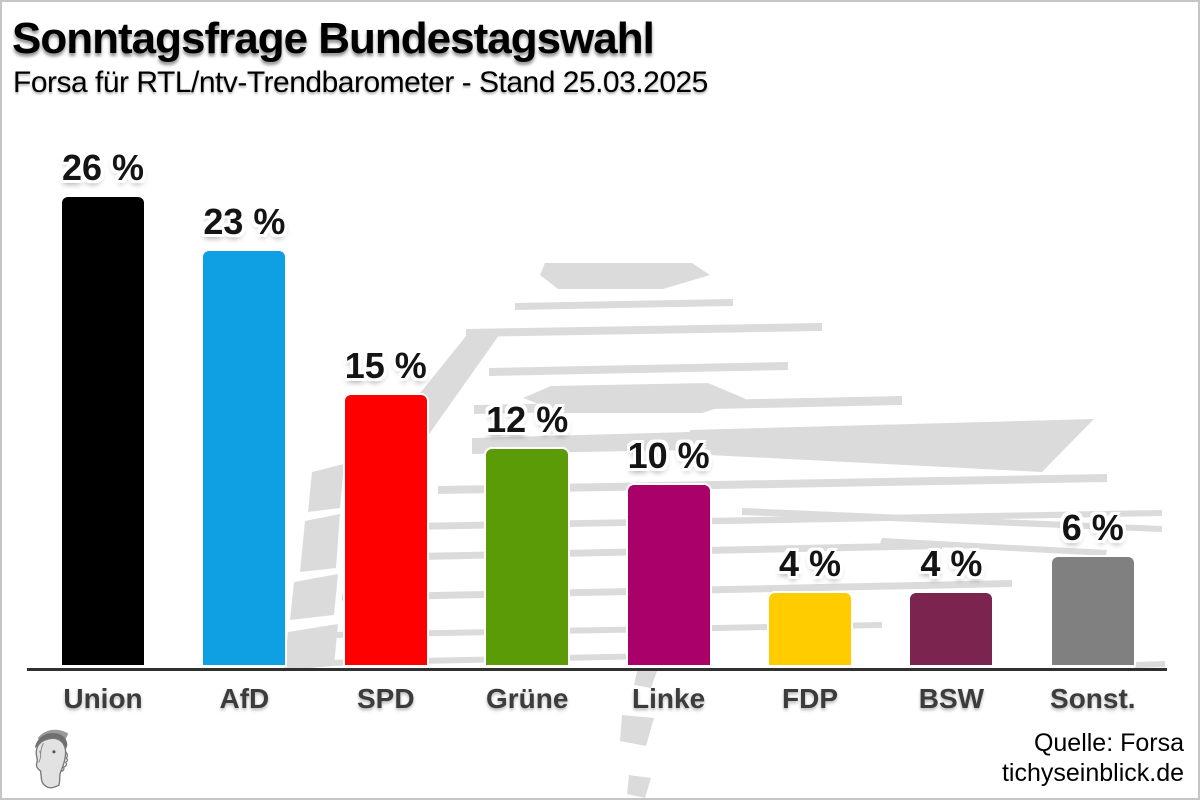  Describe the element at coordinates (810, 698) in the screenshot. I see `category-label-fdp: FDP` at that location.